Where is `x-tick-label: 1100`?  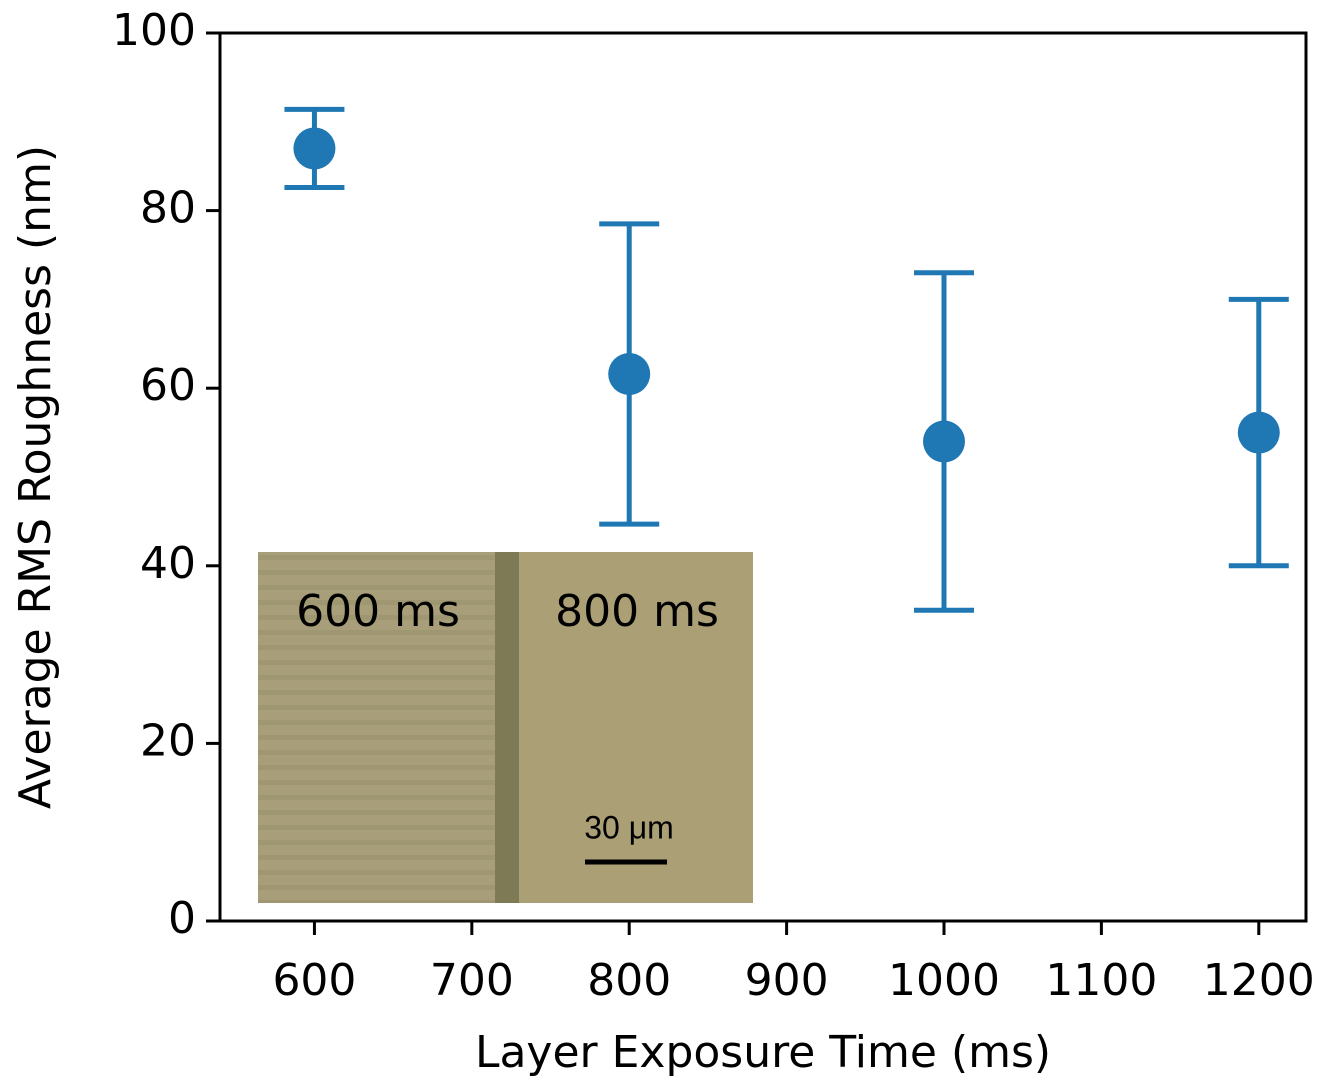 x-tick-label: 1100 is located at coordinates (1101, 980).